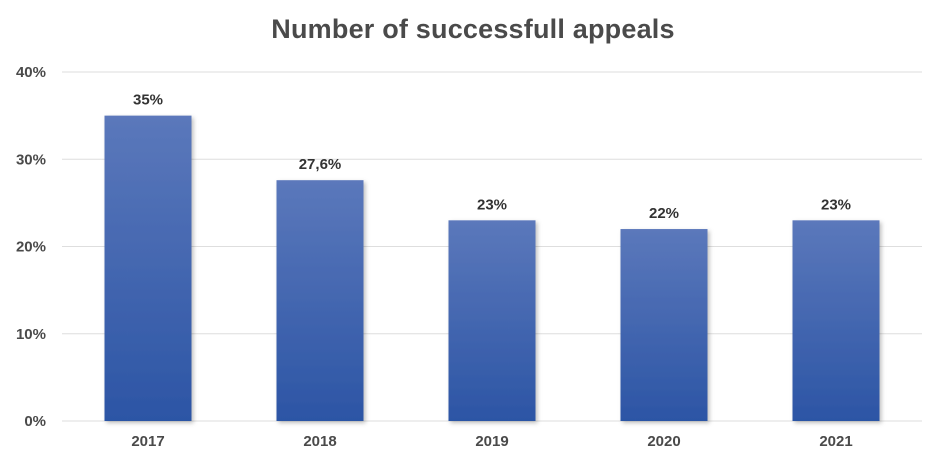 The height and width of the screenshot is (464, 946). I want to click on y-tick-label: 0%, so click(35, 421).